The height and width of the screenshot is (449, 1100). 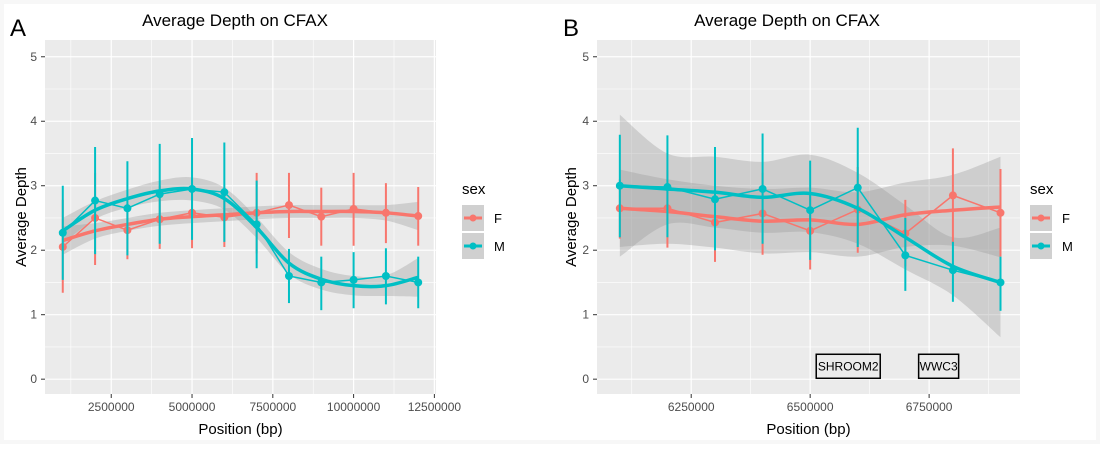 I want to click on x-tick-label: 6250000, so click(x=691, y=407).